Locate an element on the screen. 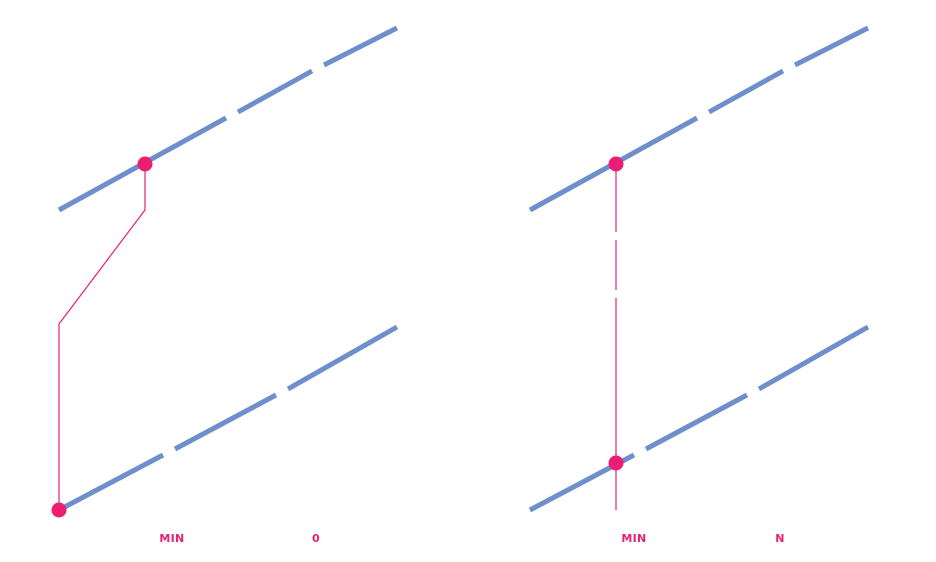 Image resolution: width=936 pixels, height=562 pixels. right-bottom-line is located at coordinates (699, 418).